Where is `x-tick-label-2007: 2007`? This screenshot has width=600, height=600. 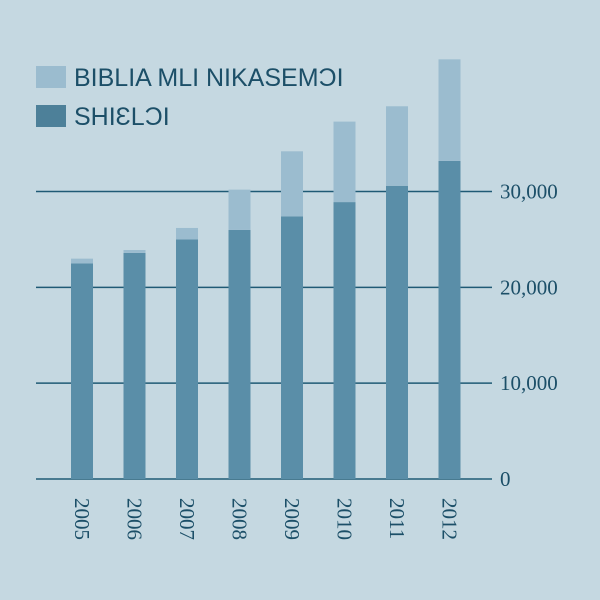
x-tick-label-2007: 2007 is located at coordinates (187, 519).